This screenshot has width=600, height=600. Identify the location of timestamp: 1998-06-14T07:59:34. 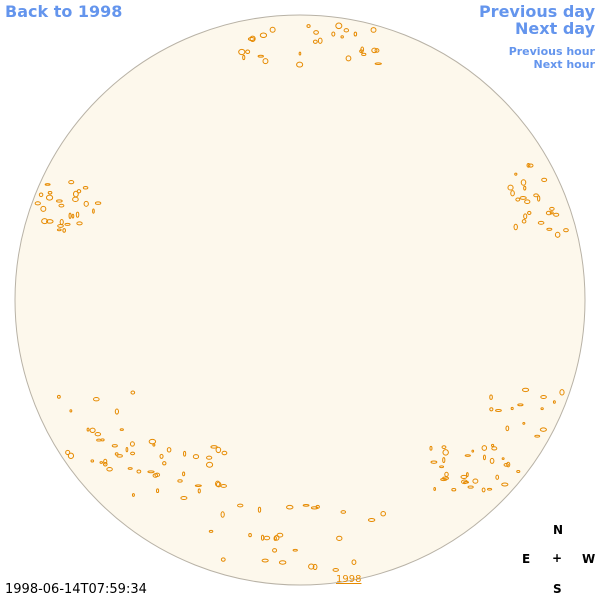
(76, 589).